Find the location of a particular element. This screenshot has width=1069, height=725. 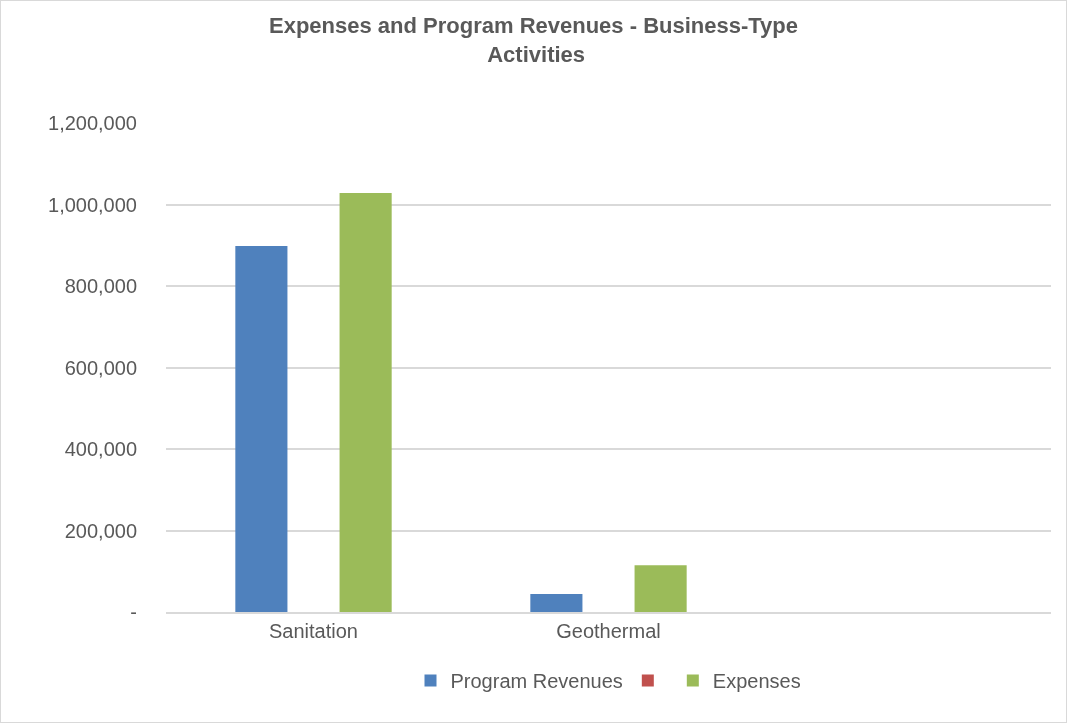

legend-label: Expenses is located at coordinates (756, 681).